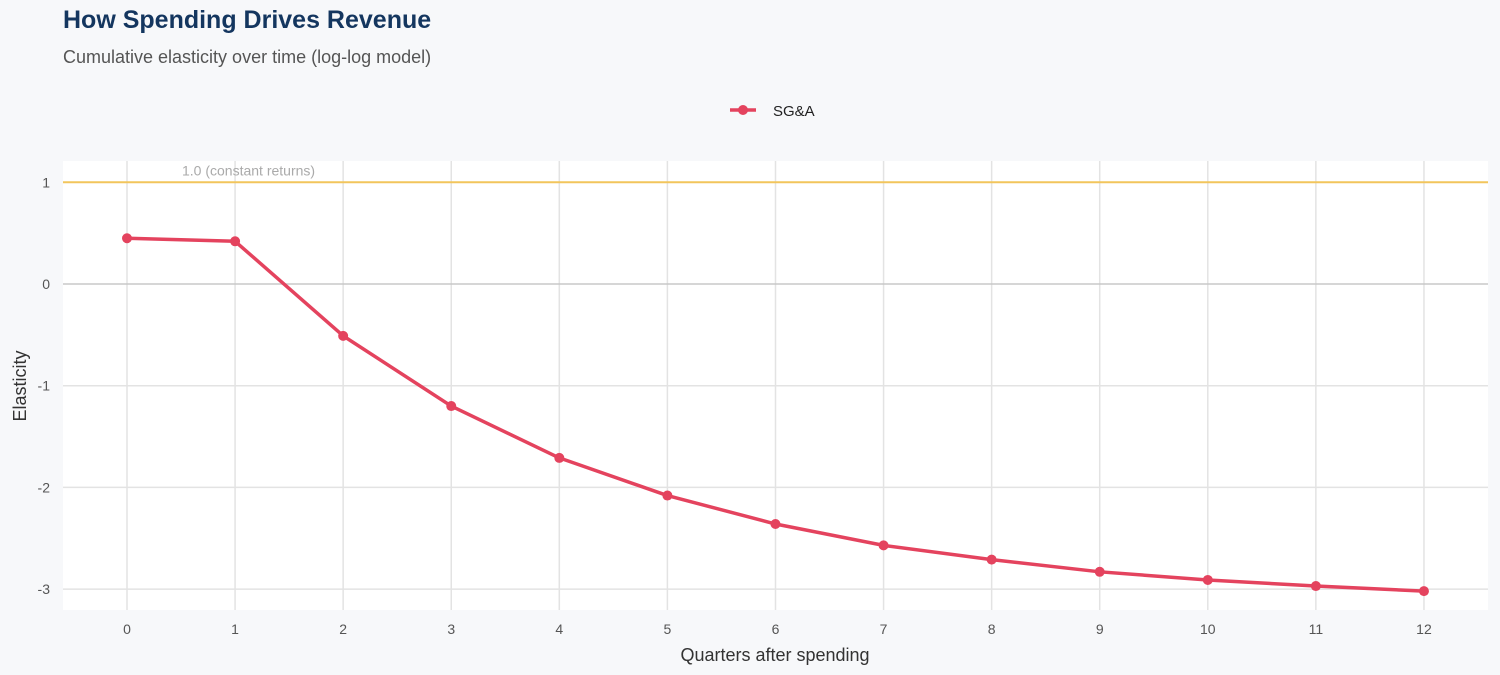 This screenshot has height=675, width=1500. What do you see at coordinates (743, 110) in the screenshot?
I see `legend-marker` at bounding box center [743, 110].